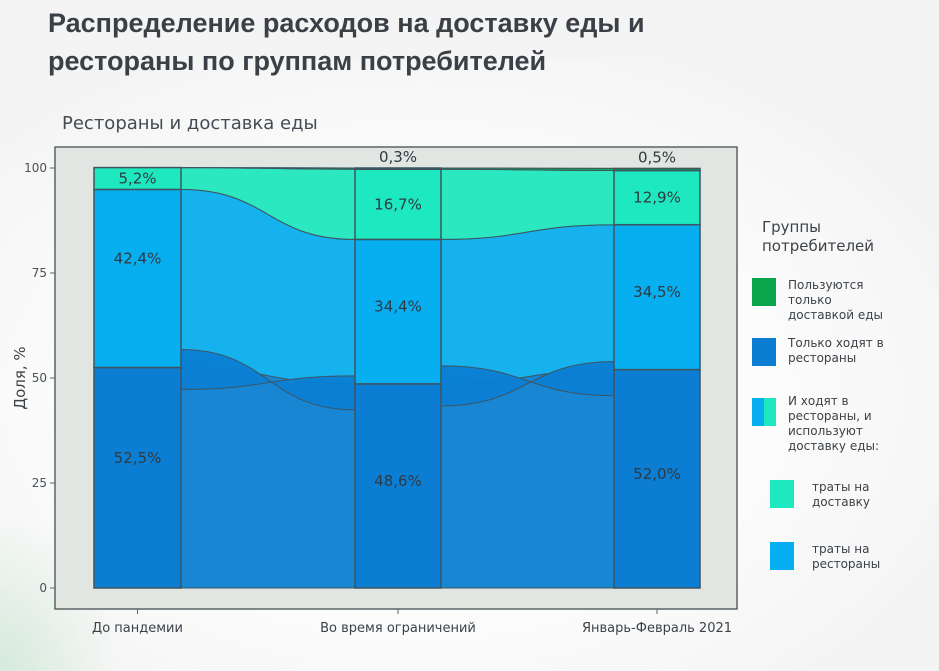 Image resolution: width=939 pixels, height=671 pixels. What do you see at coordinates (782, 494) in the screenshot?
I see `legend-swatch-spend-delivery` at bounding box center [782, 494].